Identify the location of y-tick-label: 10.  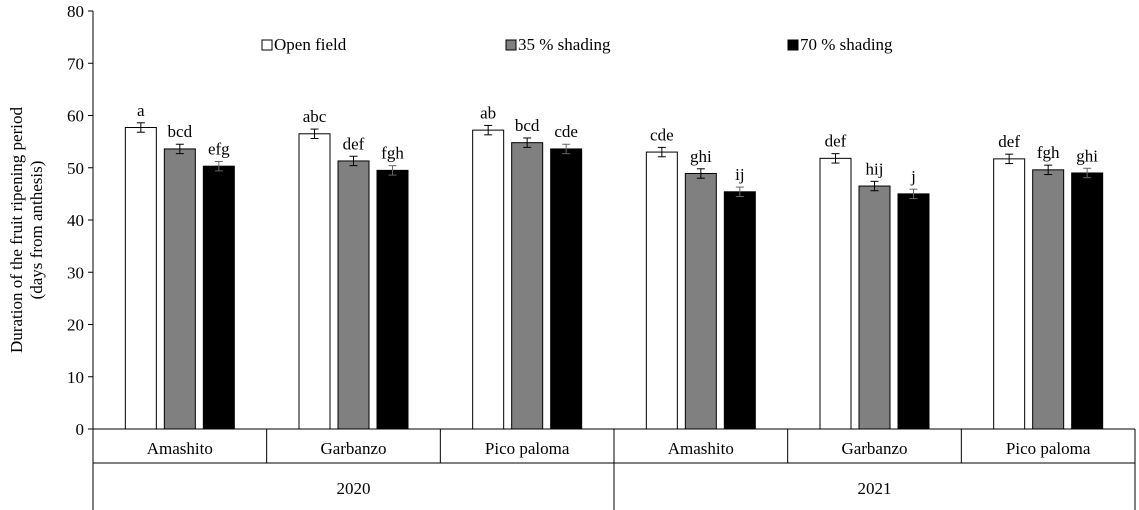
(75, 377).